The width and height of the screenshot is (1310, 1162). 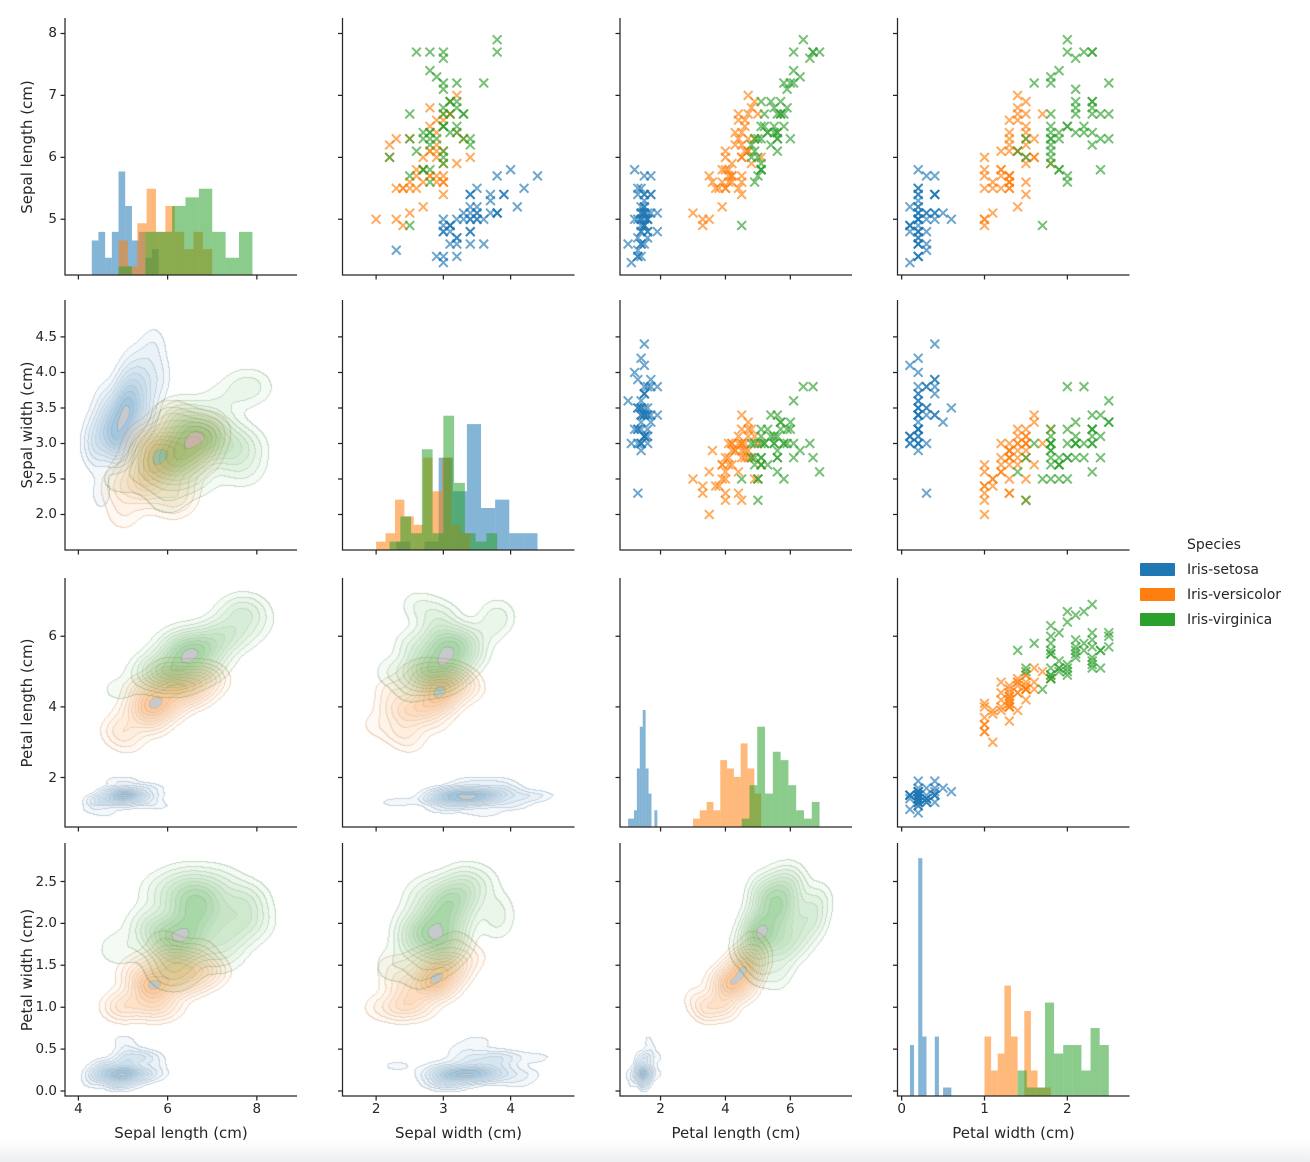 I want to click on legend-item-iris-setosa: Iris-setosa, so click(x=1210, y=569).